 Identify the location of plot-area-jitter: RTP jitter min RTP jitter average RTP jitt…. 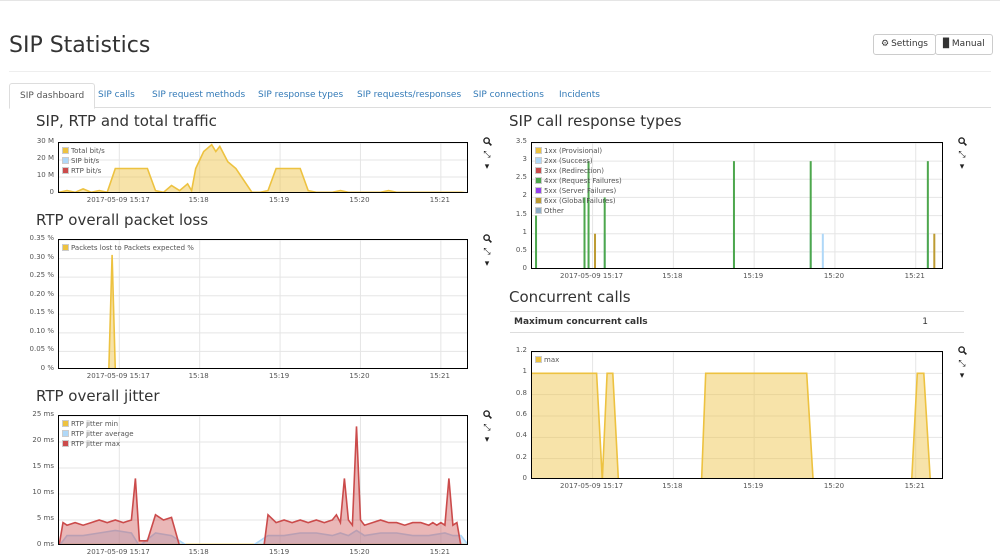
(263, 480).